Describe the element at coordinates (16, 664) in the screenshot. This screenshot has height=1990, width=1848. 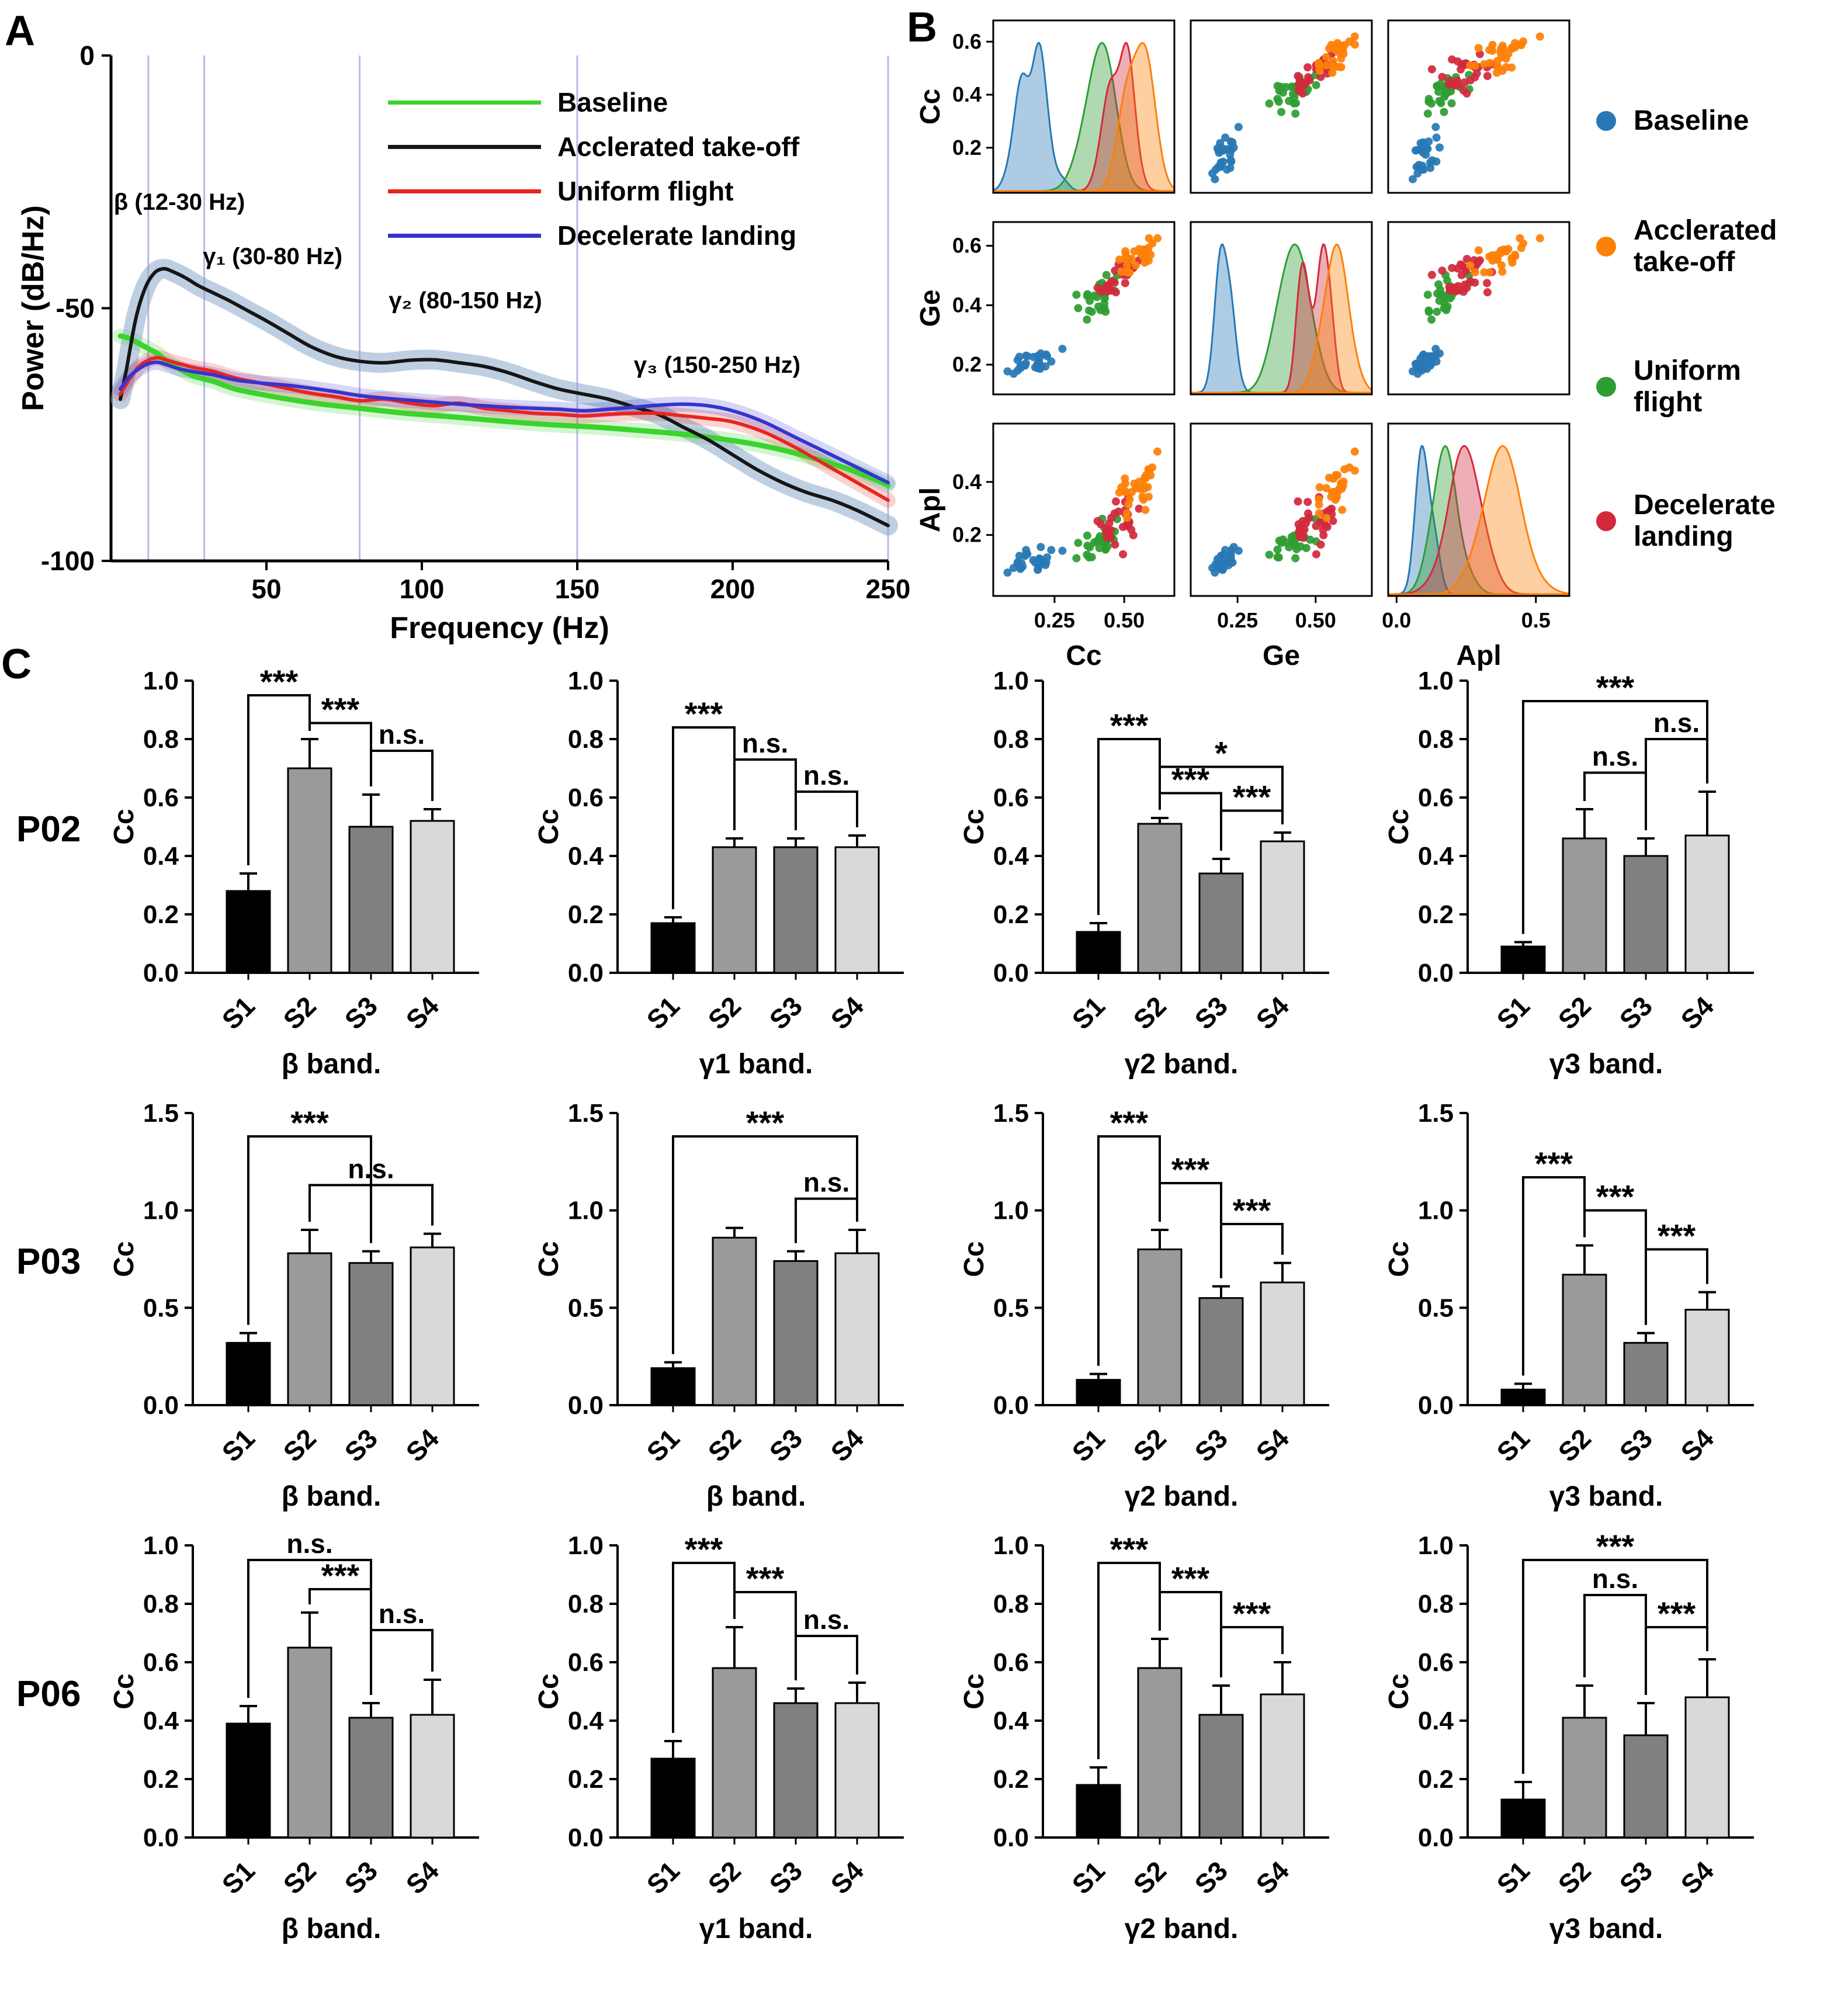
I see `panel-c-label: C` at that location.